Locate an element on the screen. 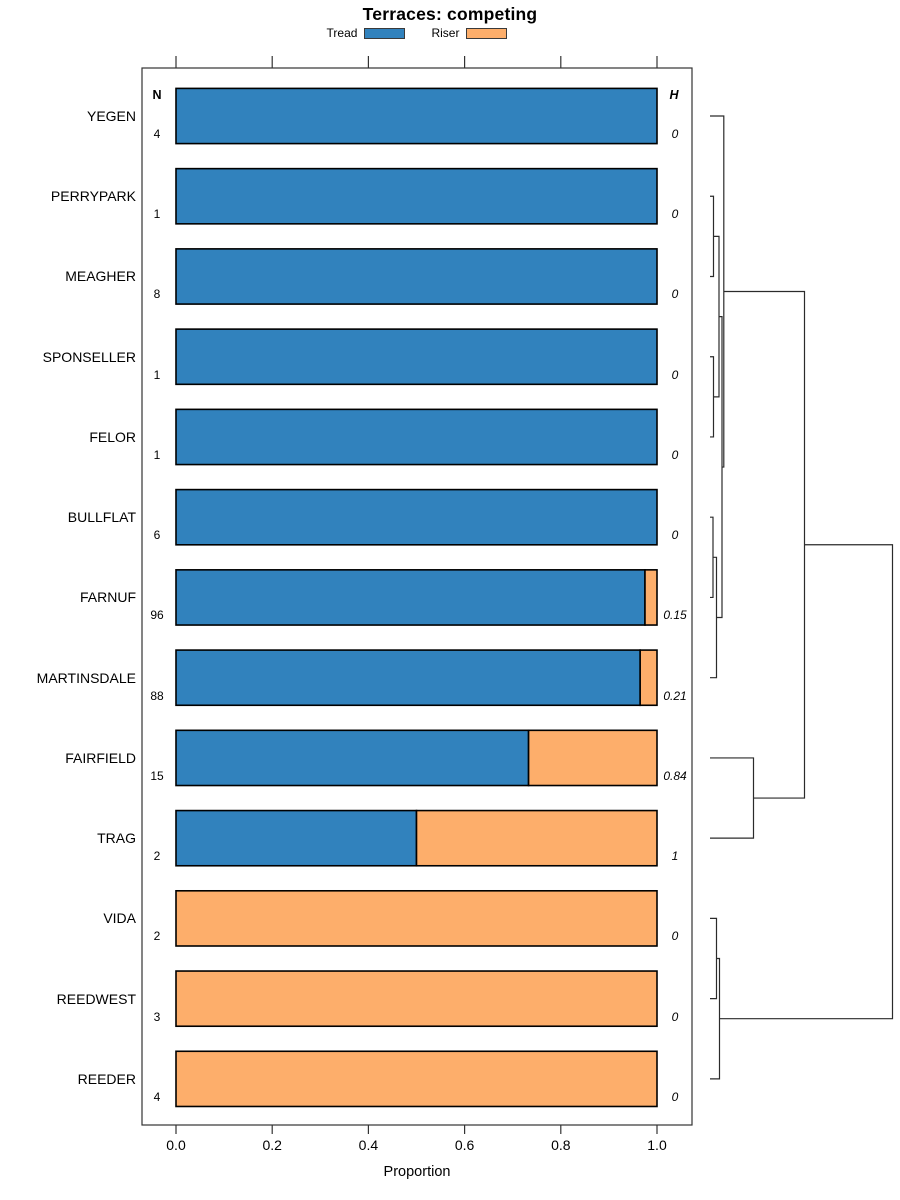 Image resolution: width=900 pixels, height=1200 pixels. bar-segment-riser-TRAG is located at coordinates (536, 838).